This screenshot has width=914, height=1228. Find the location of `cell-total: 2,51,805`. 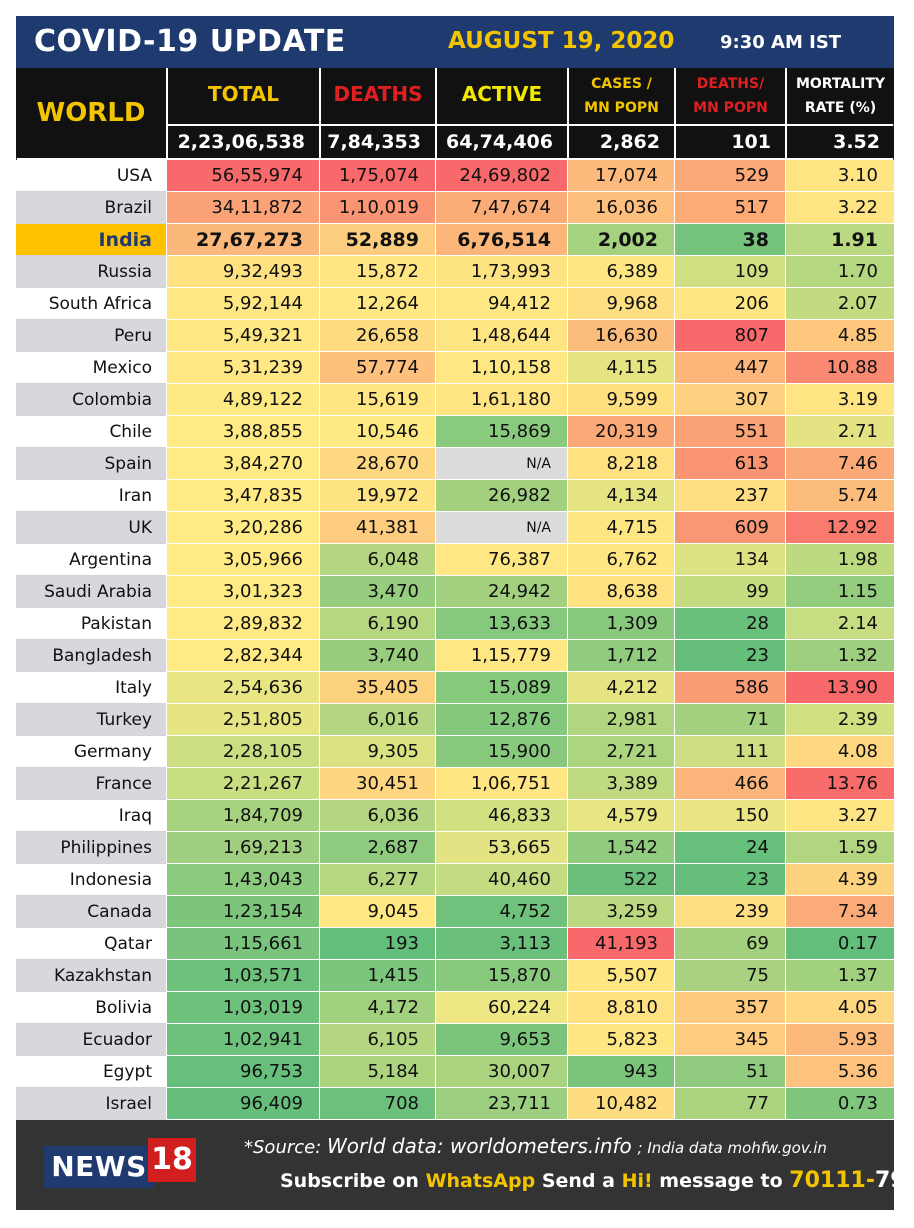

cell-total: 2,51,805 is located at coordinates (242, 720).